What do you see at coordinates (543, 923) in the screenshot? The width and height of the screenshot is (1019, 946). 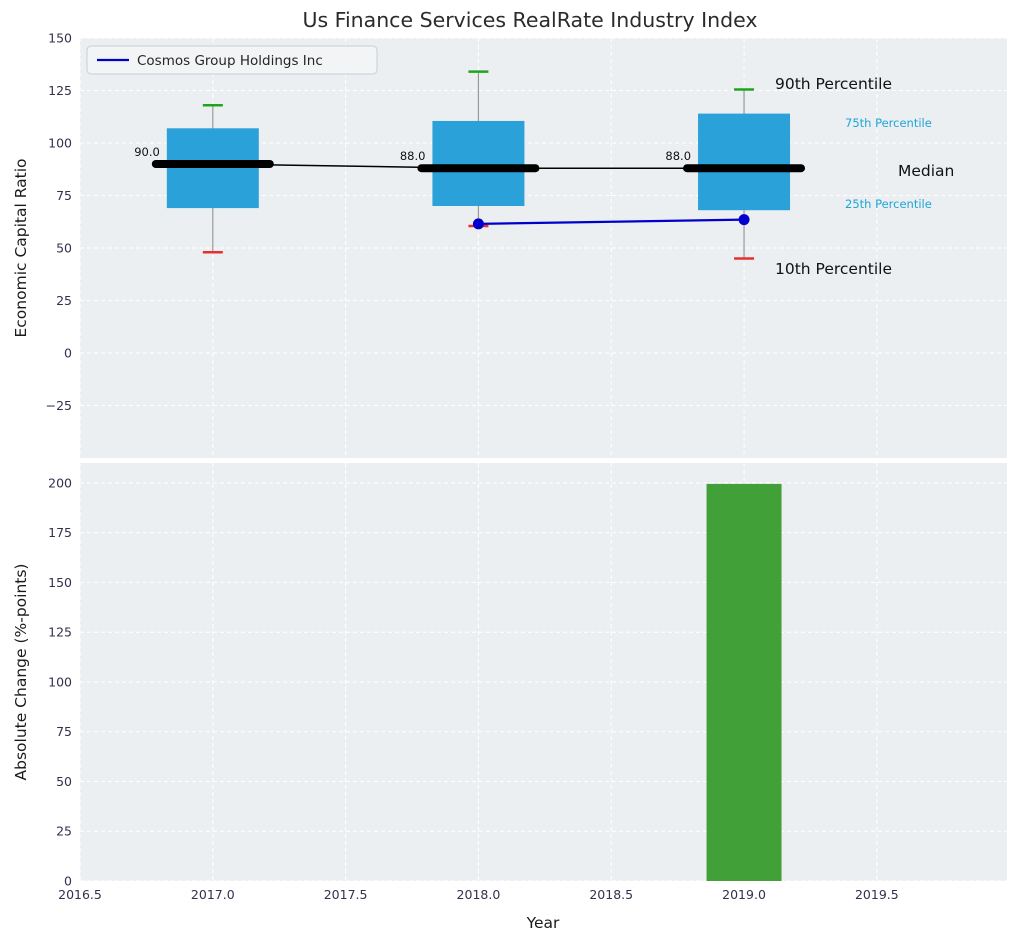 I see `xlabel: Year` at bounding box center [543, 923].